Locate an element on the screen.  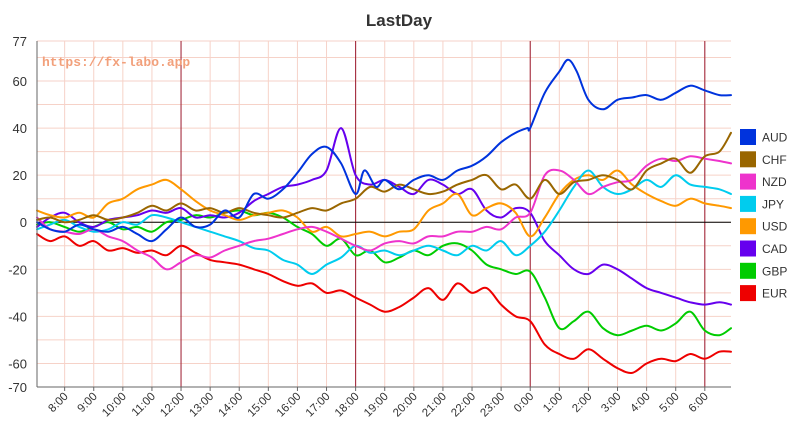
legend-swatch-cad is located at coordinates (748, 248).